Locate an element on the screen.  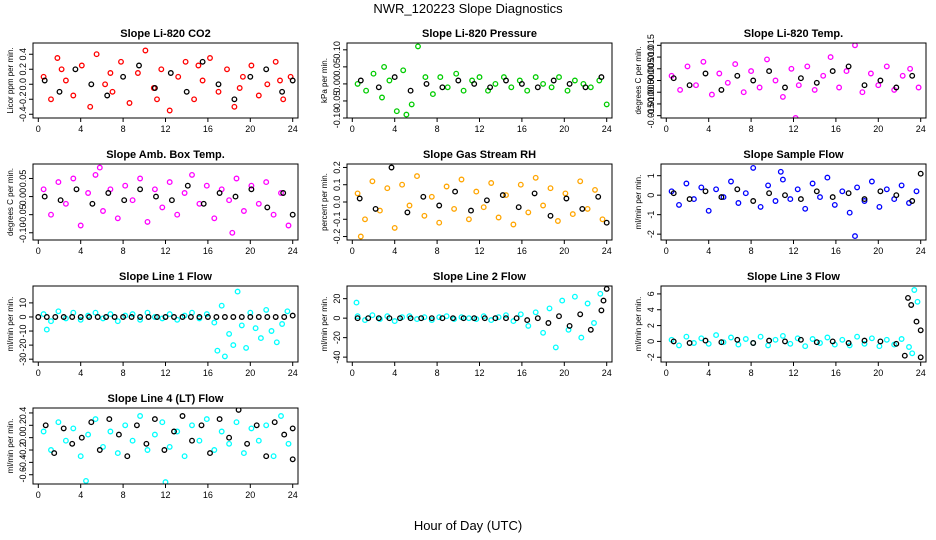
panel-title: Slope Line 1 Flow is located at coordinates (165, 277).